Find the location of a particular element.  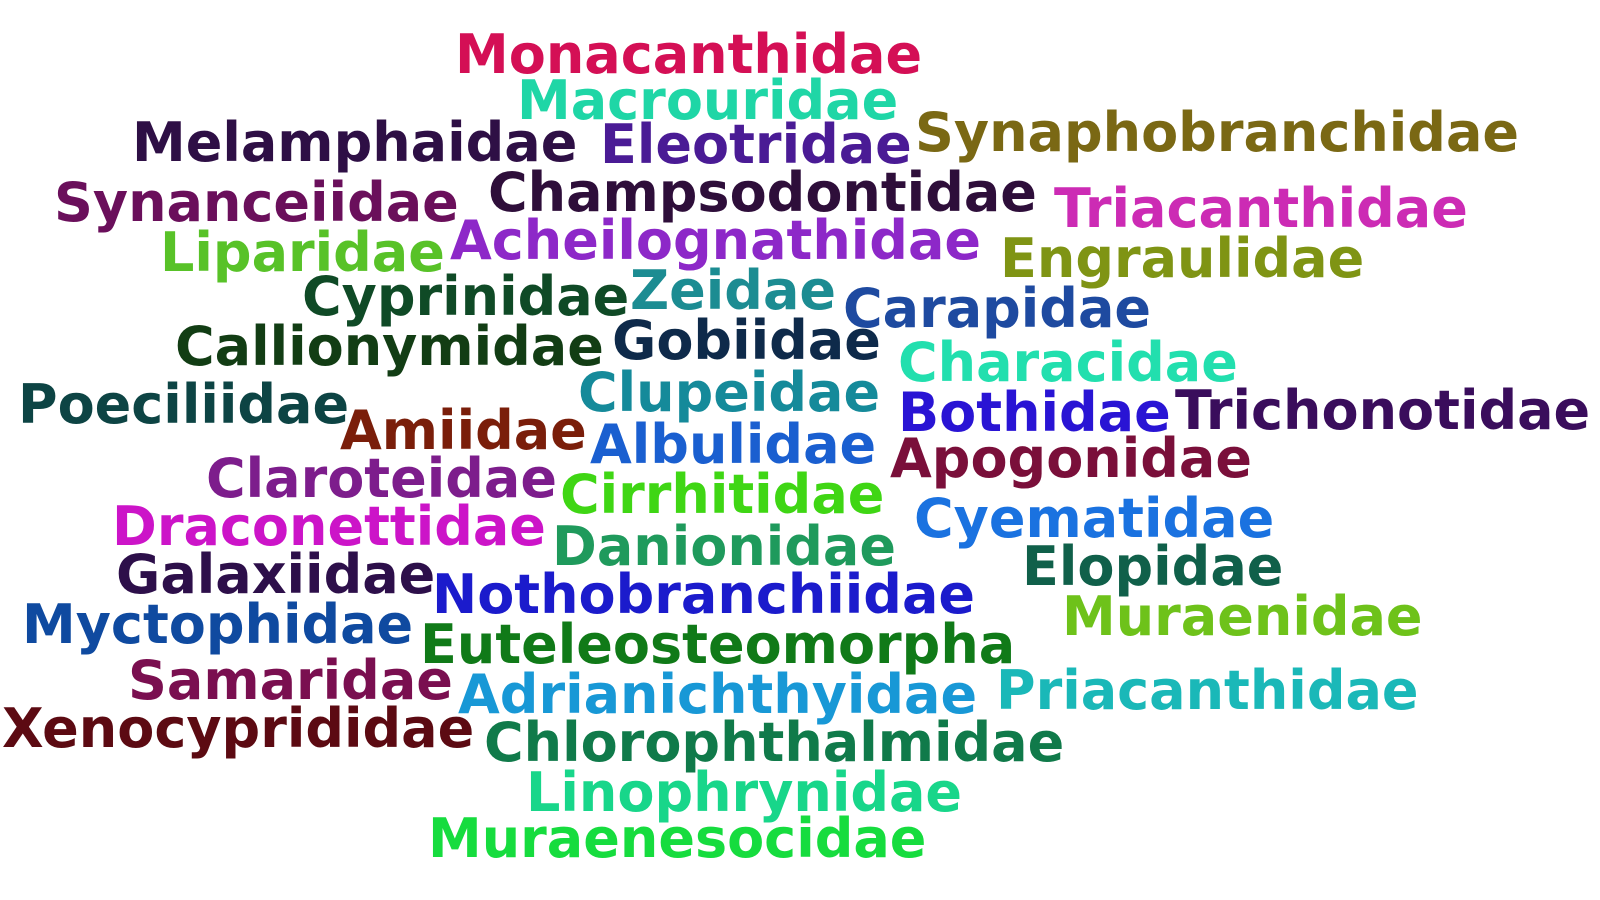

word: Samaridae is located at coordinates (290, 680).